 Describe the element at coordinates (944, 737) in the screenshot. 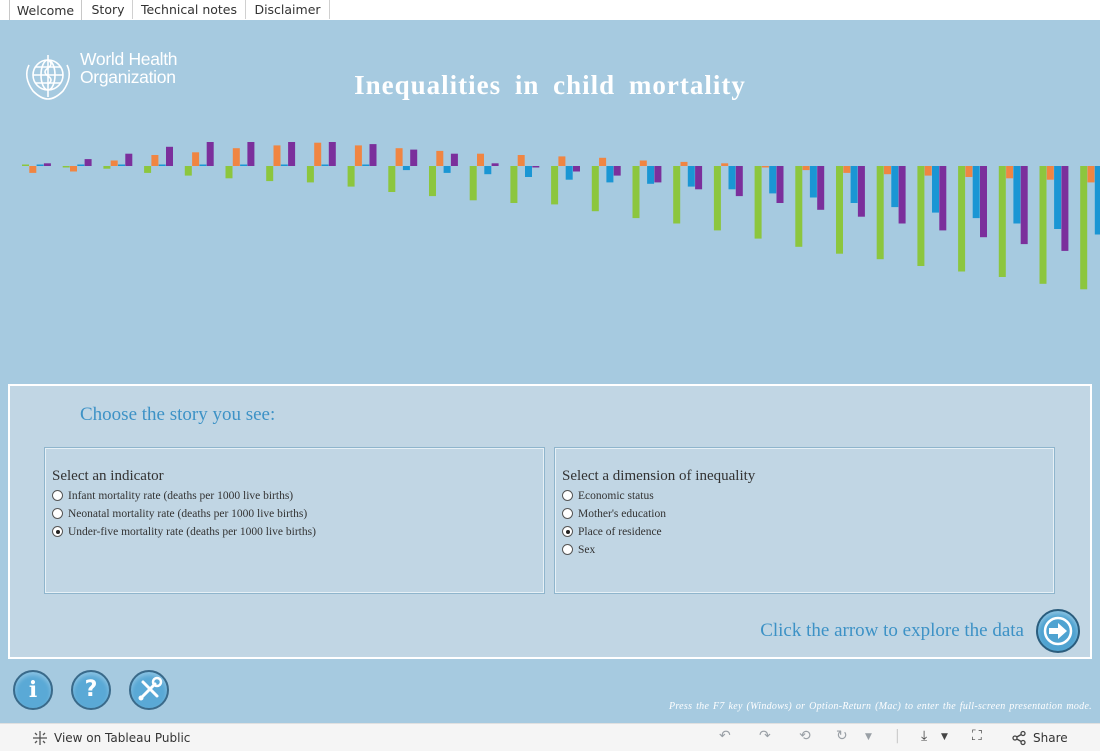

I see `download-dropdown-icon: ▼` at that location.